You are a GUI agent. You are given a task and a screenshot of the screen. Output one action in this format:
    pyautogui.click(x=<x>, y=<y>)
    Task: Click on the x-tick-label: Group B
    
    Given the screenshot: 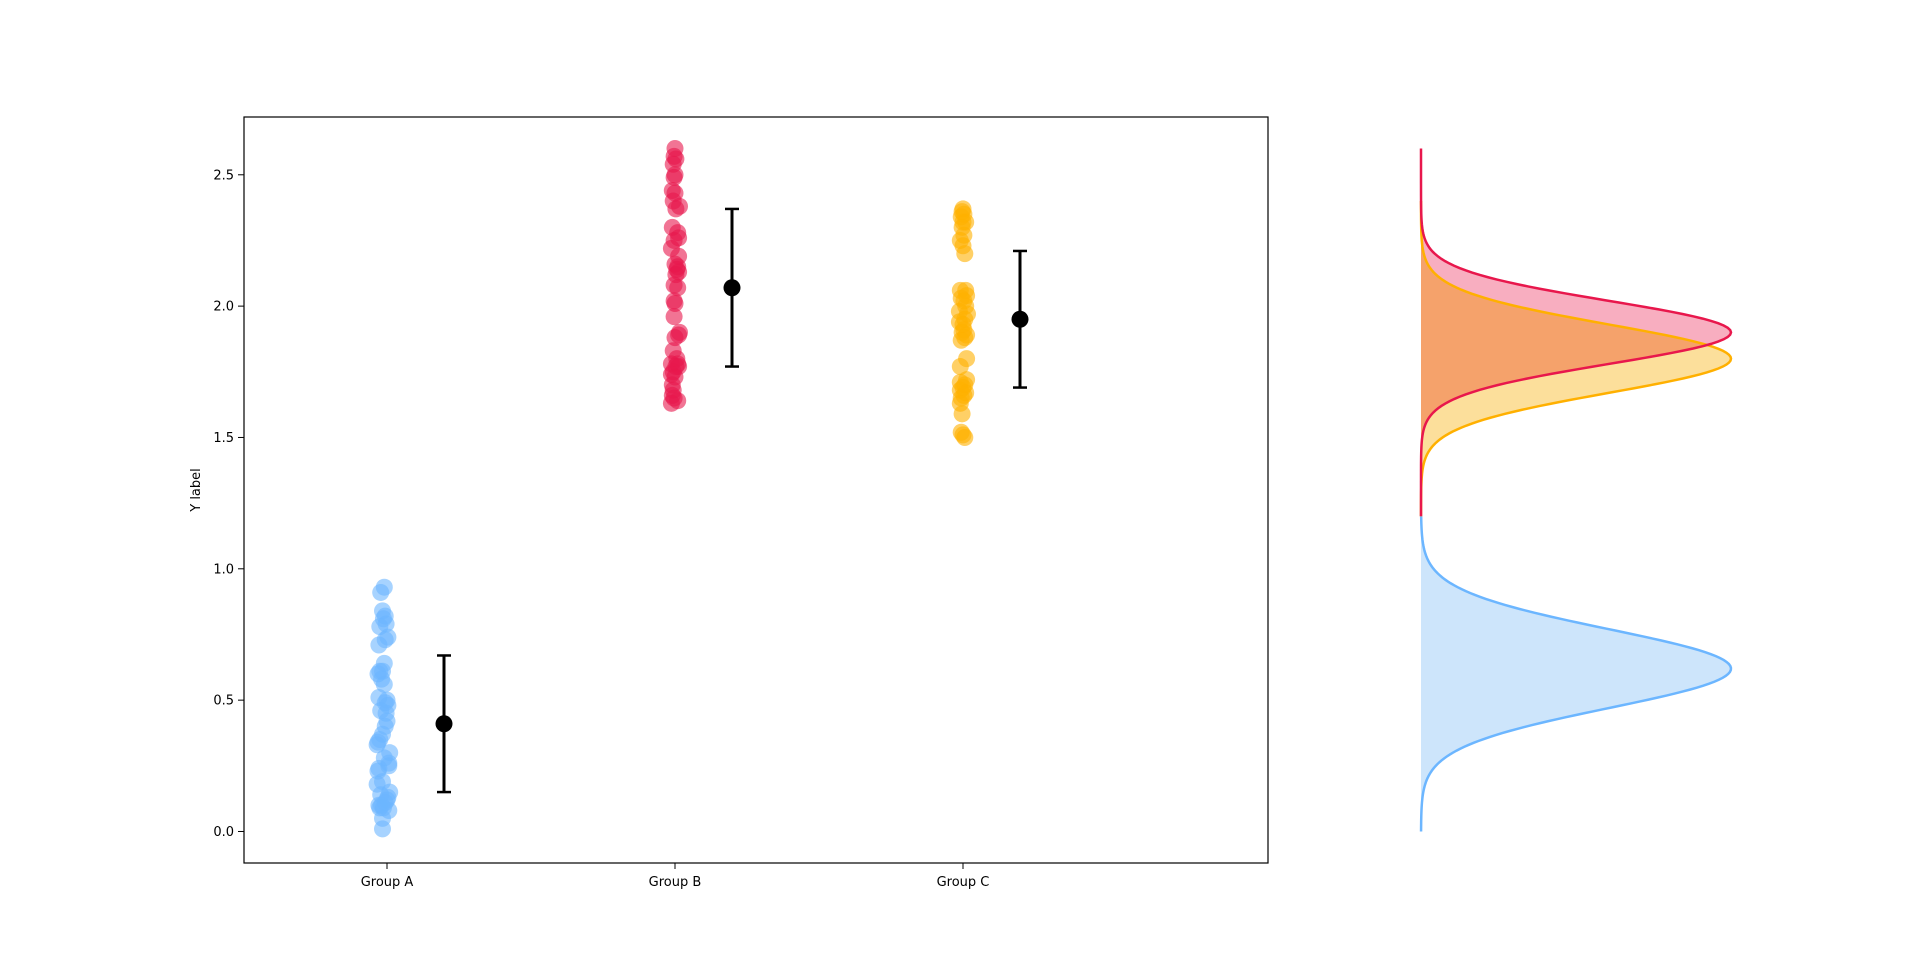 What is the action you would take?
    pyautogui.click(x=675, y=882)
    